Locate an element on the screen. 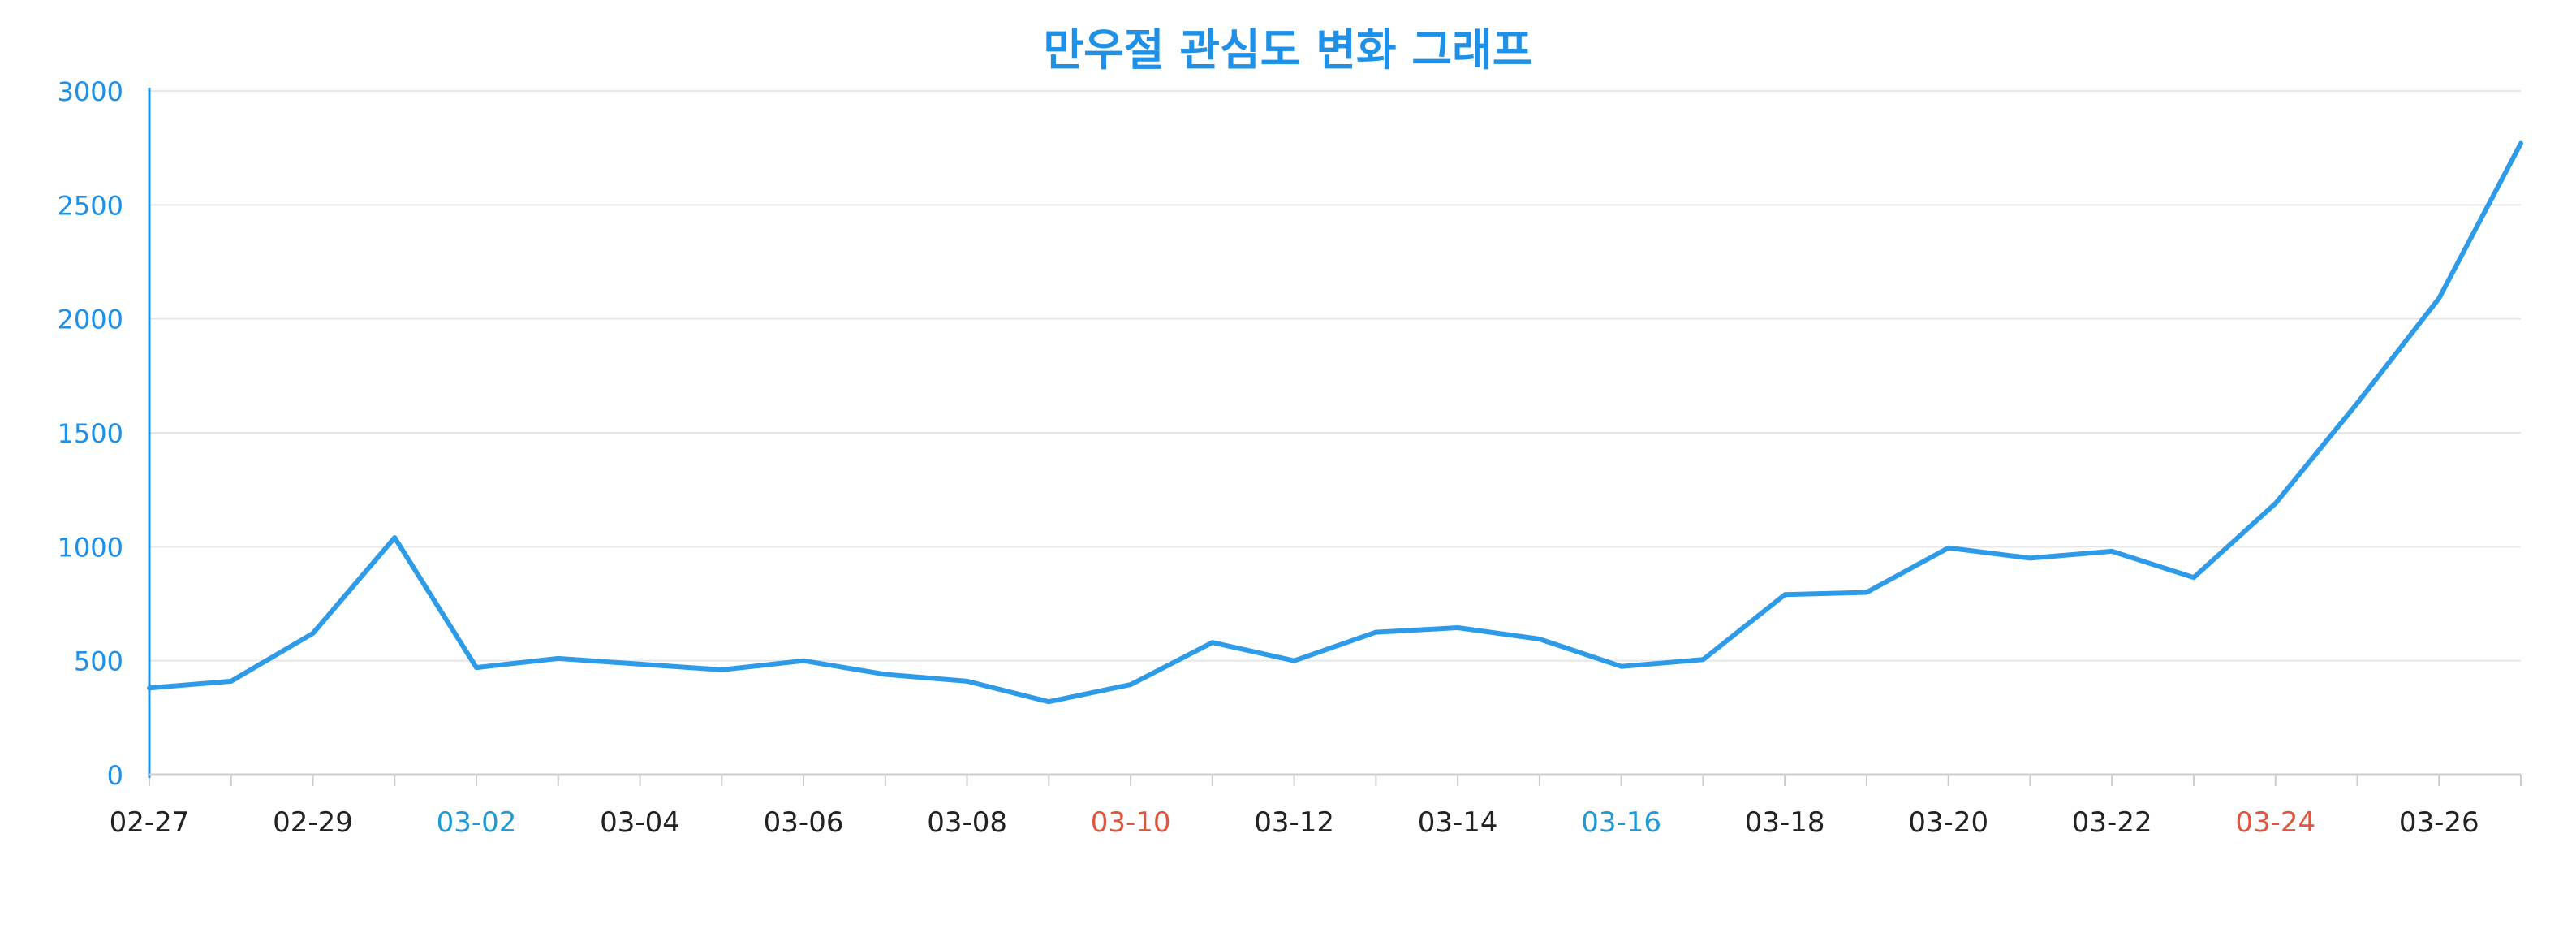 The width and height of the screenshot is (2576, 933). x-tick-label: 03-16 is located at coordinates (1621, 822).